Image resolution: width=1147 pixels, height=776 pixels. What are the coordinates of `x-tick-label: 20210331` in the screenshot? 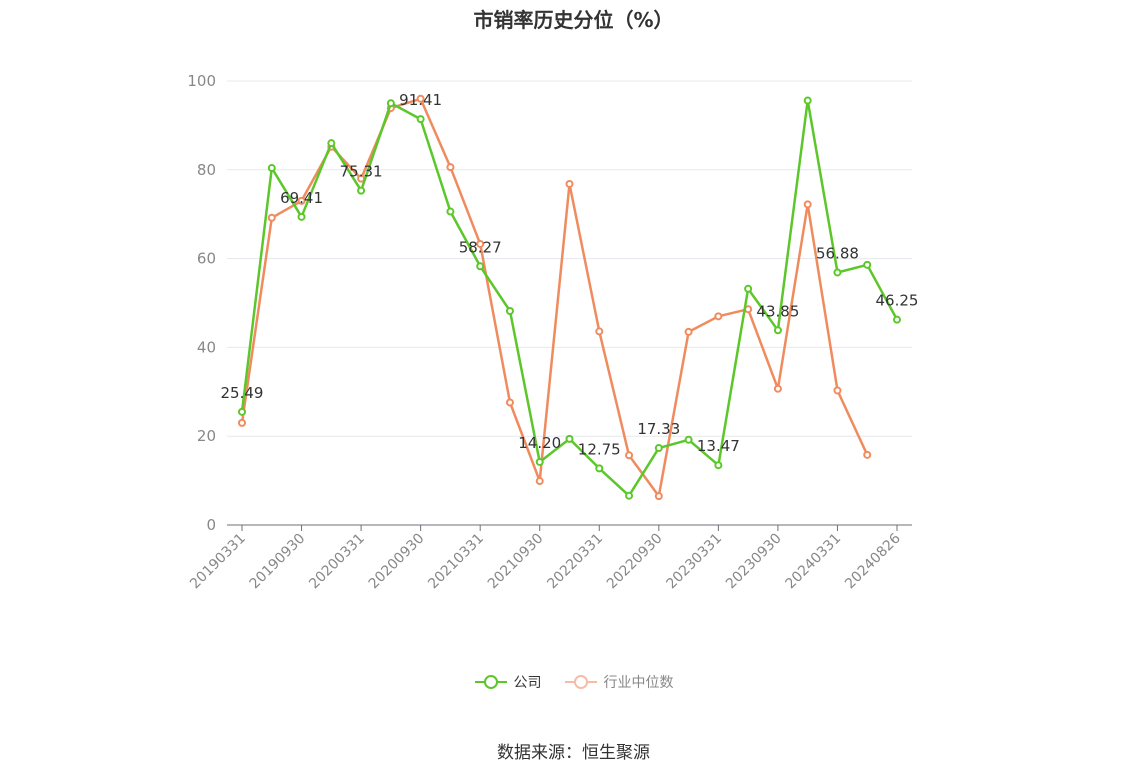 It's located at (456, 562).